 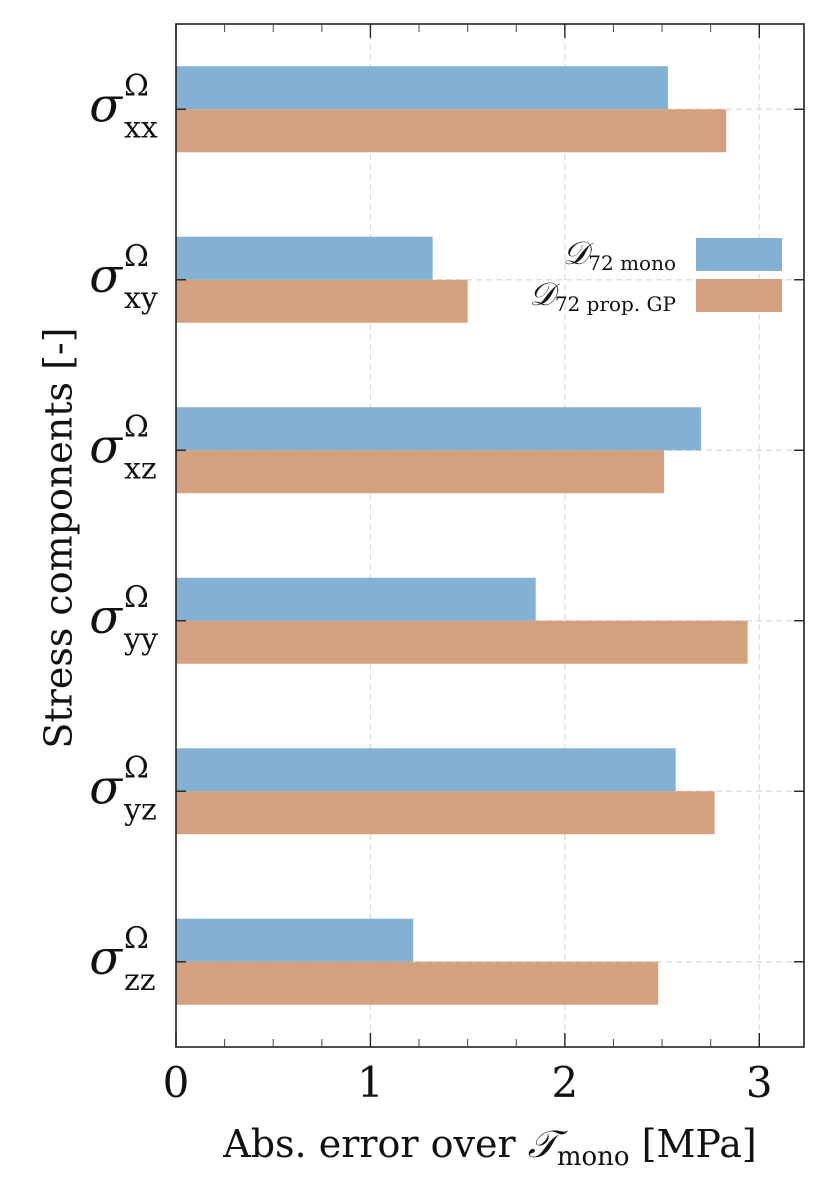 What do you see at coordinates (739, 295) in the screenshot?
I see `legend-swatch-prop-gp` at bounding box center [739, 295].